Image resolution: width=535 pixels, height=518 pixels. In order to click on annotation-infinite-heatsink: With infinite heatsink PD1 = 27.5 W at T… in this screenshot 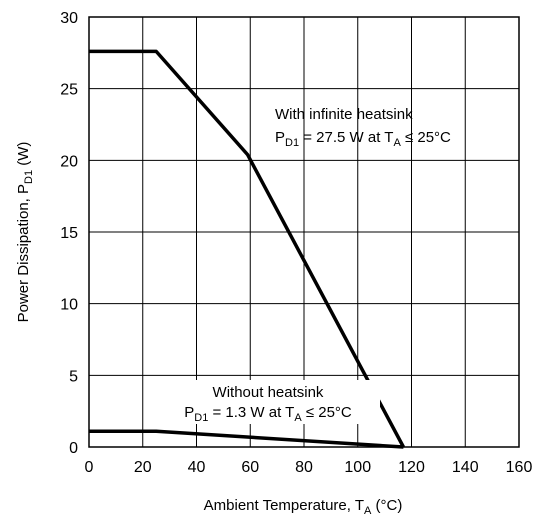, I will do `click(363, 127)`.